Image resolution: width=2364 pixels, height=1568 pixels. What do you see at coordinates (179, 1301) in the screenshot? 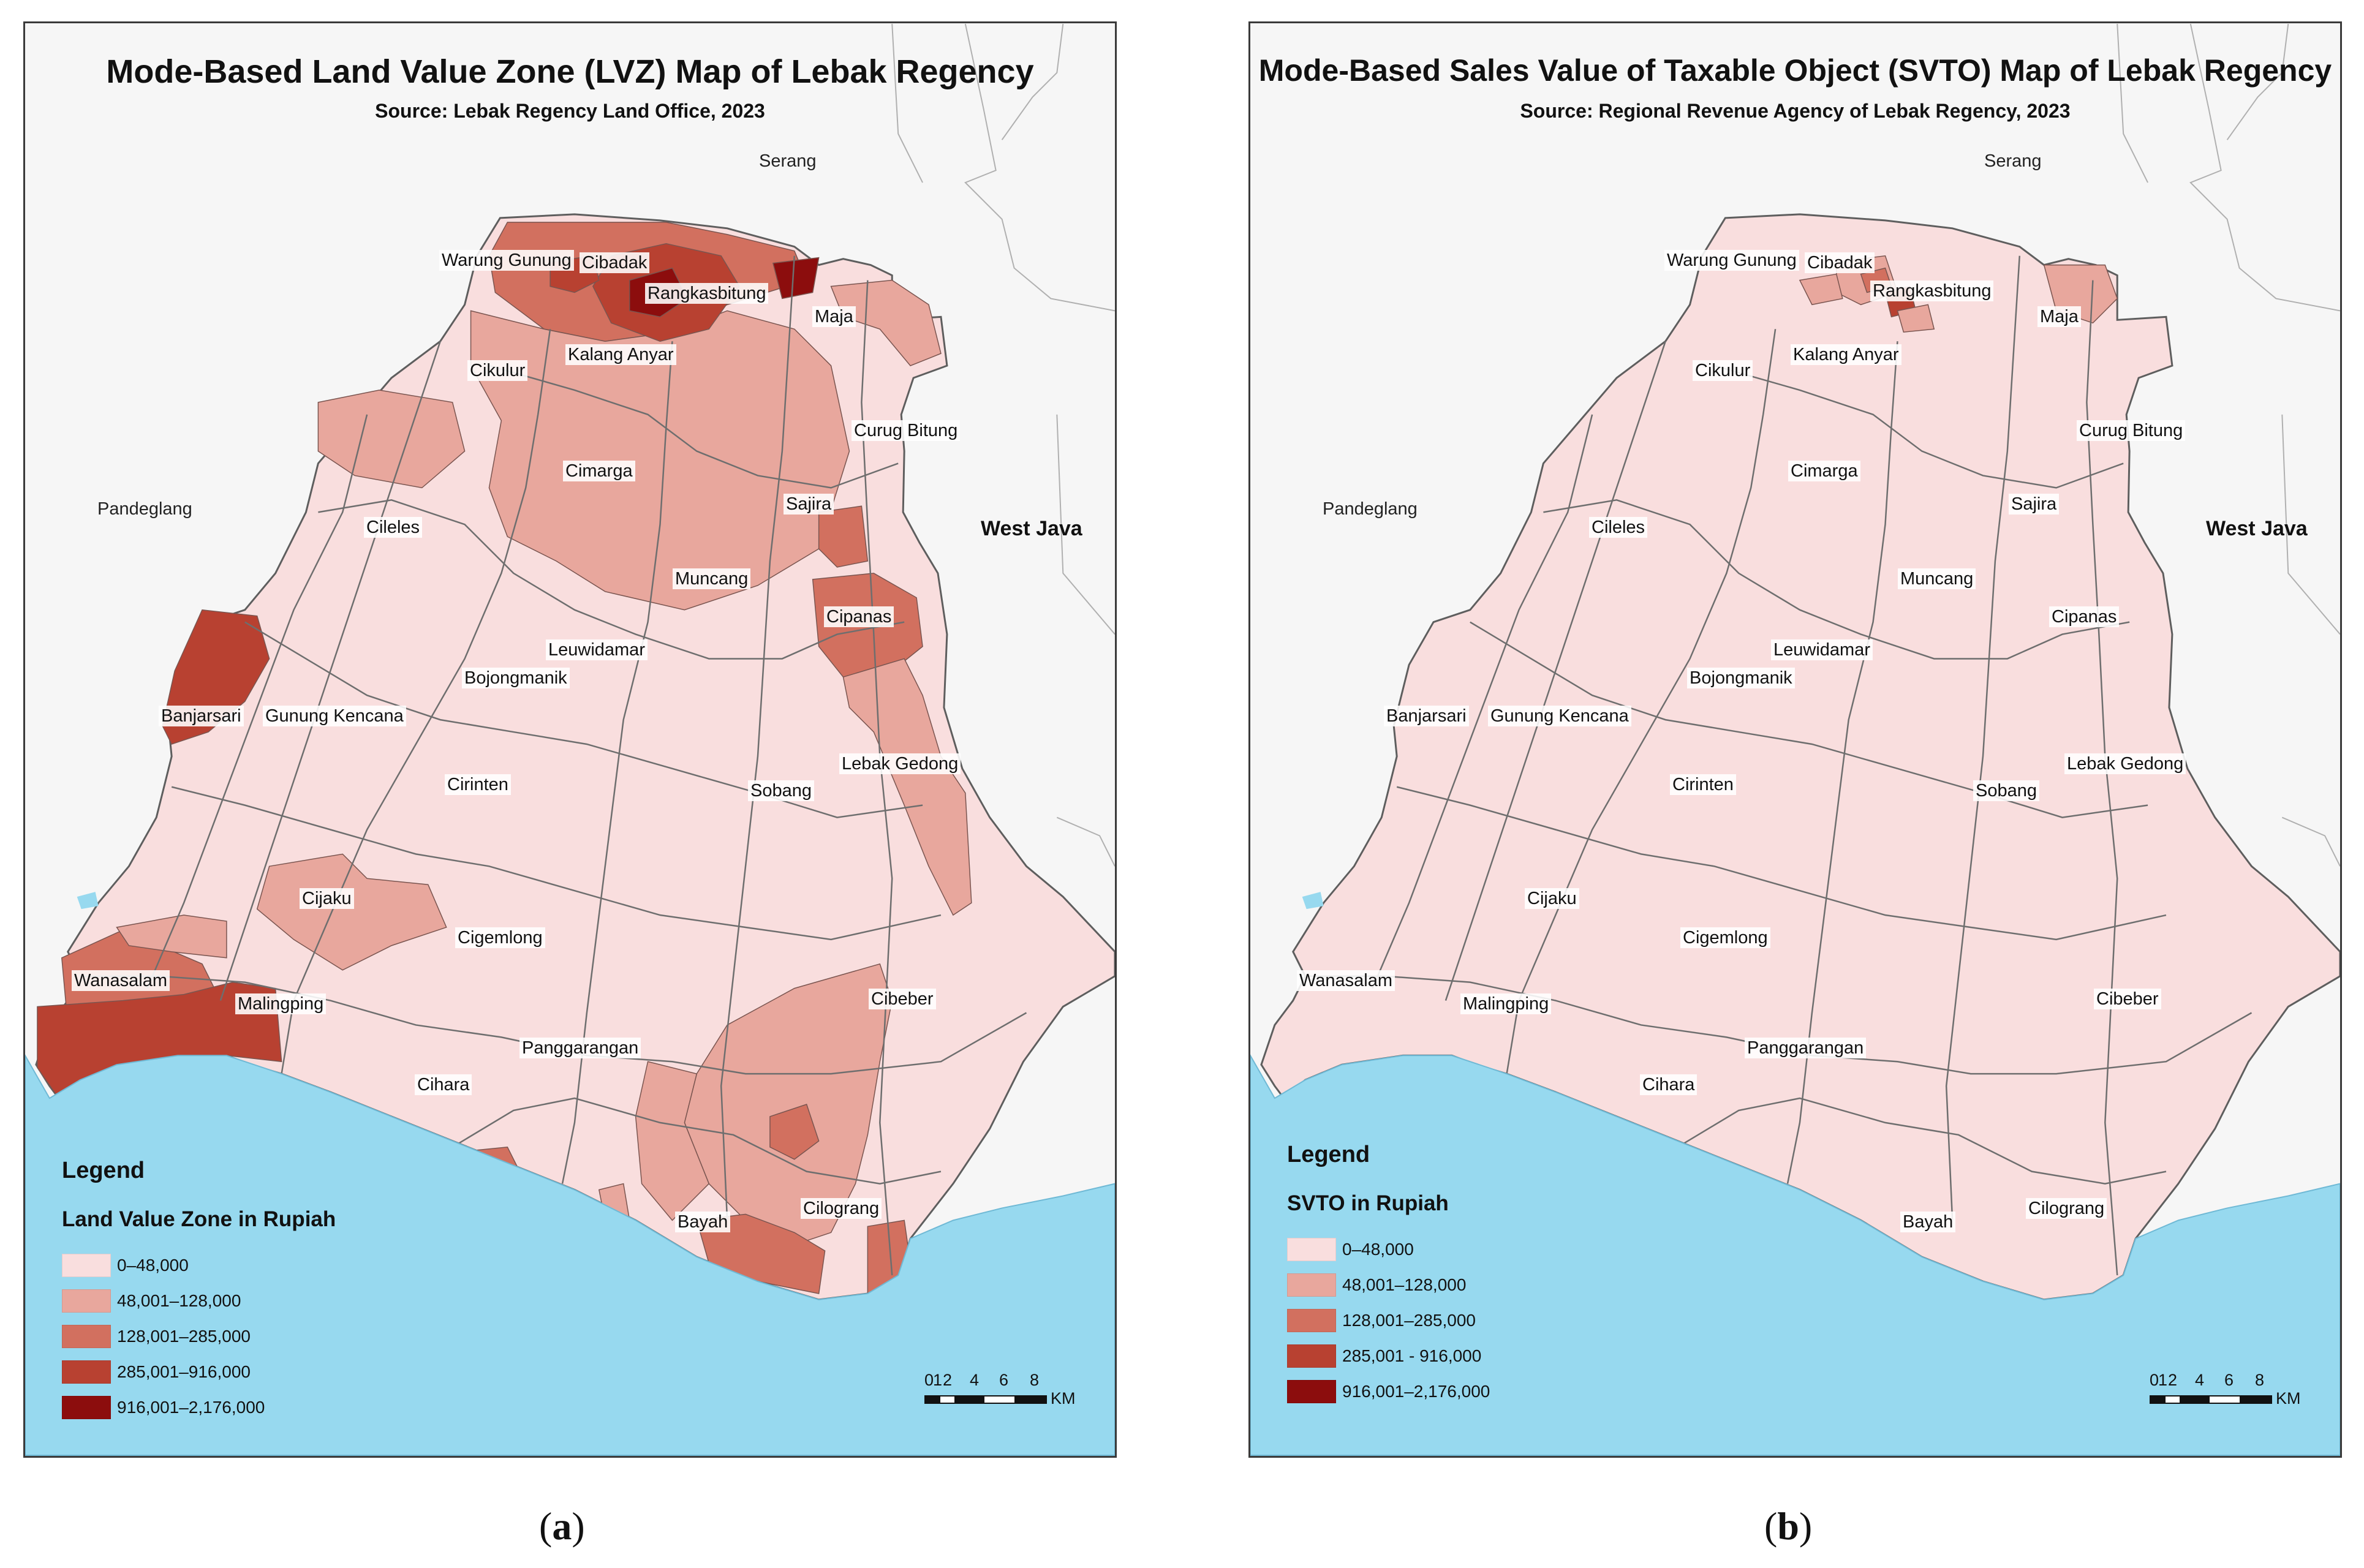
I see `legend-label: 48,001–128,000` at bounding box center [179, 1301].